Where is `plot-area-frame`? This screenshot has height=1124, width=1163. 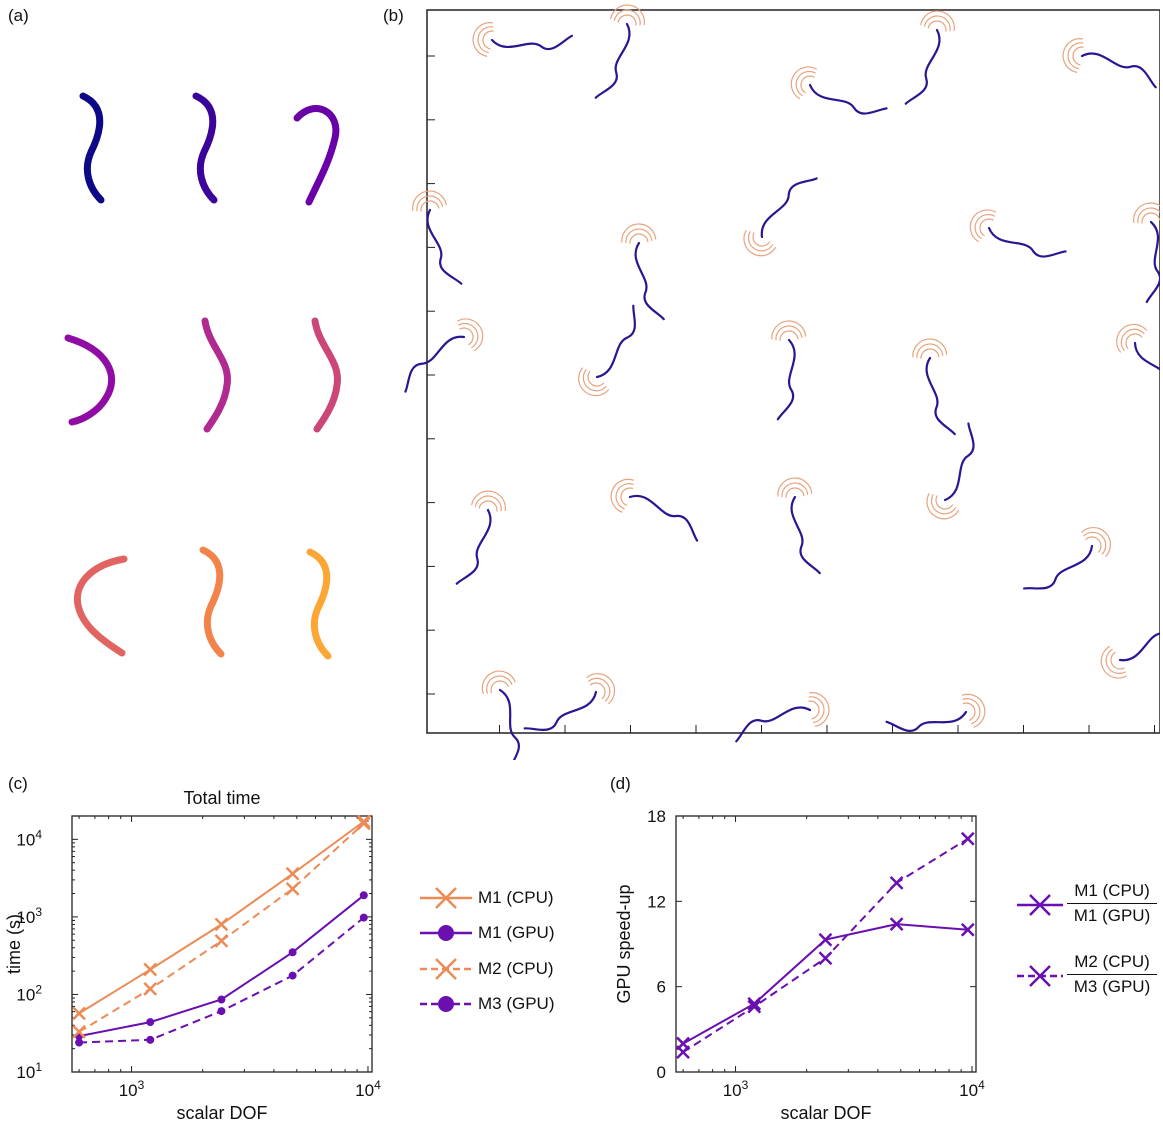 plot-area-frame is located at coordinates (222, 944).